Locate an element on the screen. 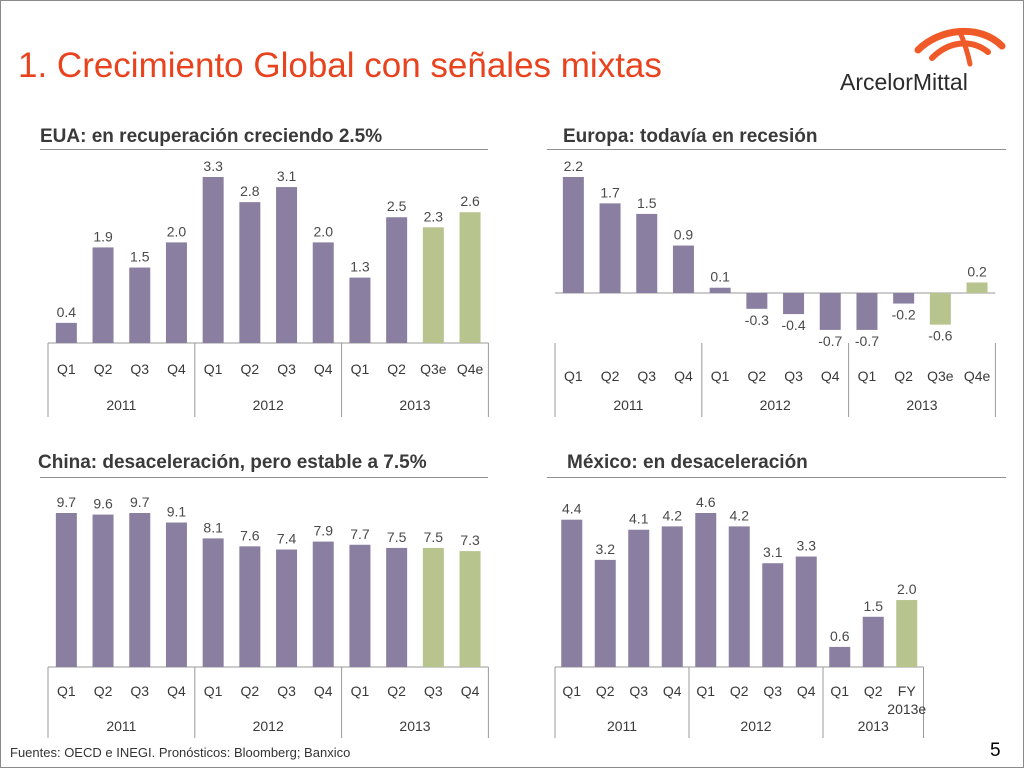  data-label: 0.2 is located at coordinates (977, 271).